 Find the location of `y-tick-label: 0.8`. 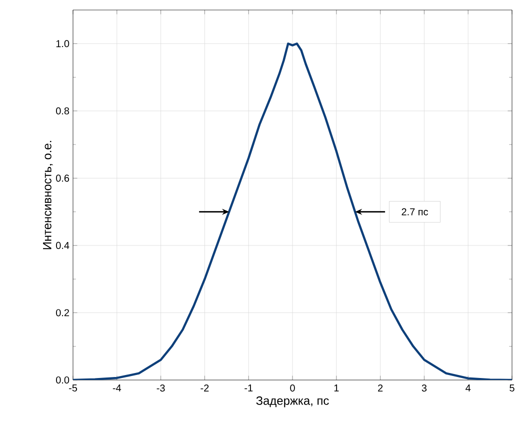

y-tick-label: 0.8 is located at coordinates (63, 110).